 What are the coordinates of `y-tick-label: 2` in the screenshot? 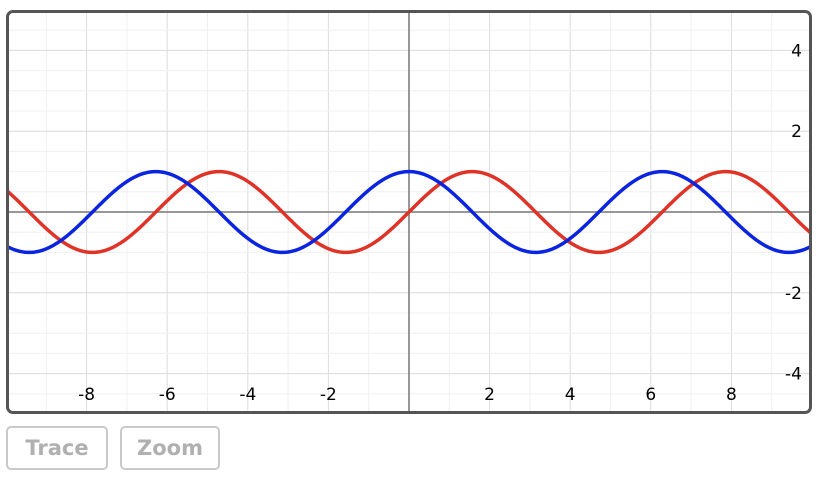 It's located at (796, 132).